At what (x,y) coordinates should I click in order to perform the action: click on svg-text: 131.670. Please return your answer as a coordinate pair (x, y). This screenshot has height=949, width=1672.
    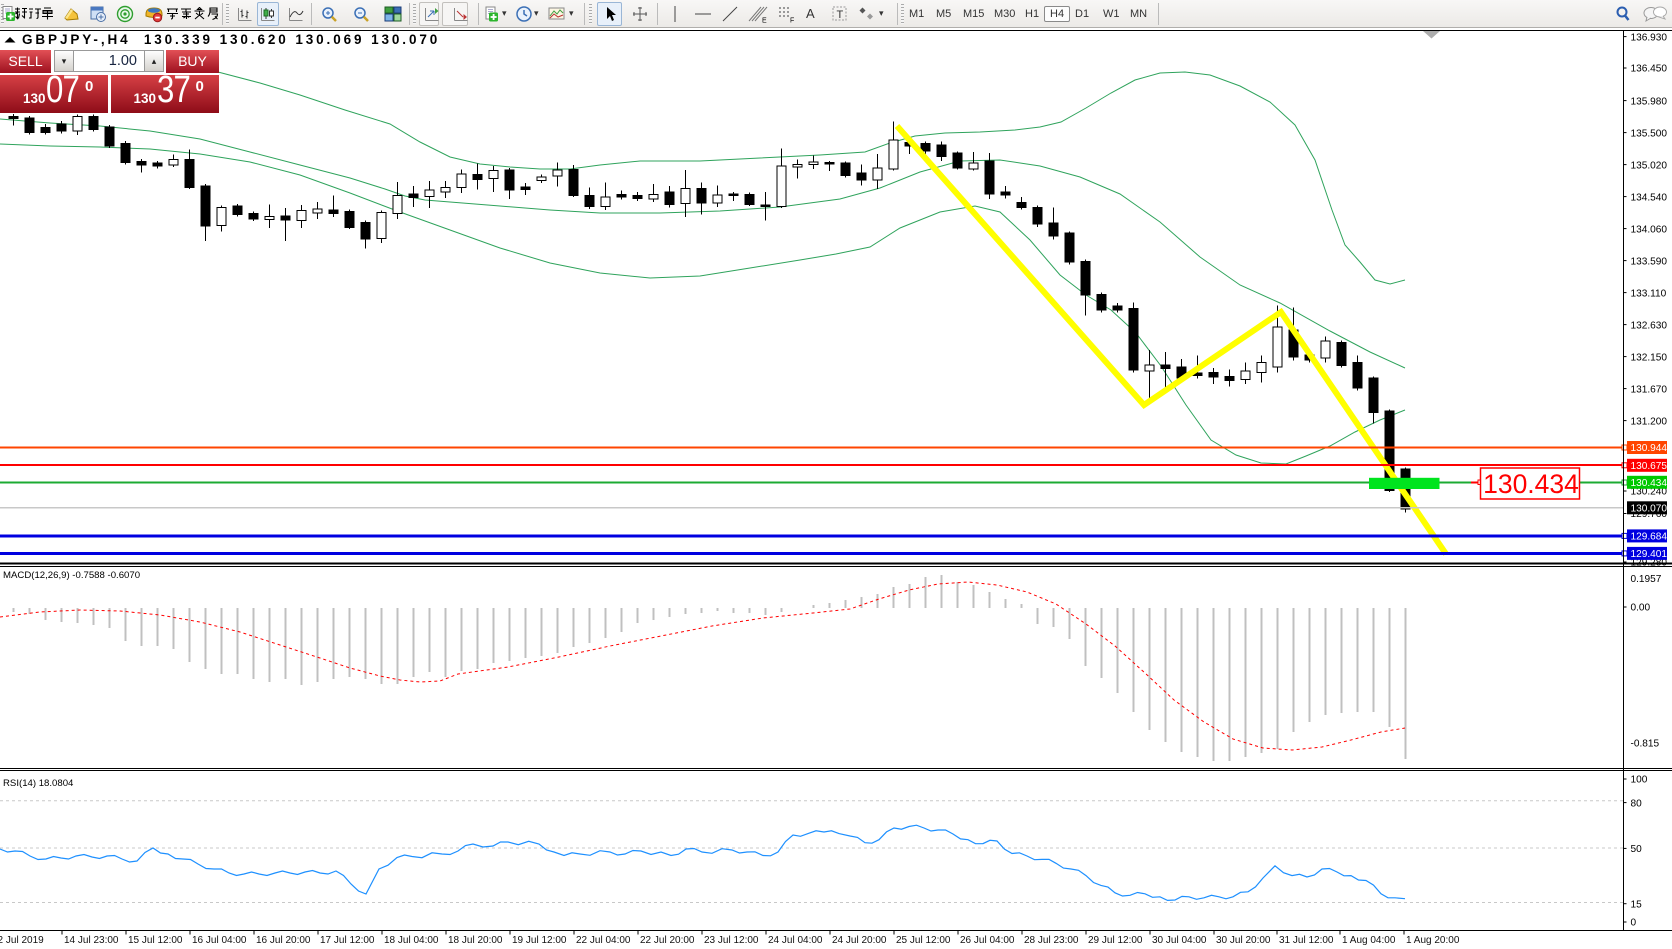
    Looking at the image, I should click on (1649, 389).